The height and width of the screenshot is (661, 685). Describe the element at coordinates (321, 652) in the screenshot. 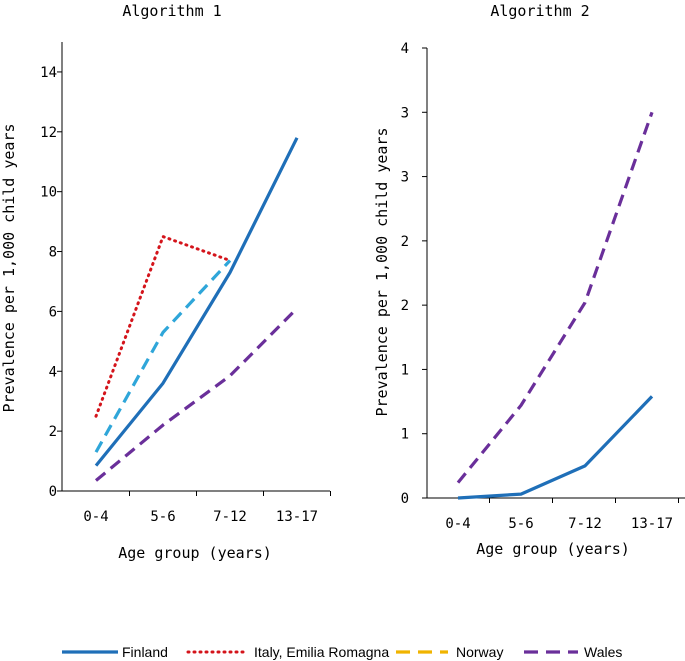

I see `legend-label: Italy, Emilia Romagna` at that location.